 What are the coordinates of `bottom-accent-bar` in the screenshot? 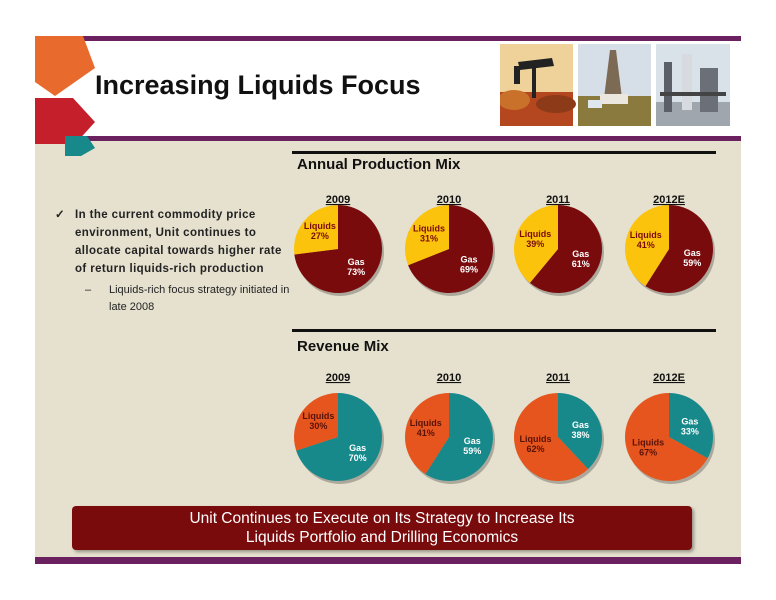 It's located at (388, 560).